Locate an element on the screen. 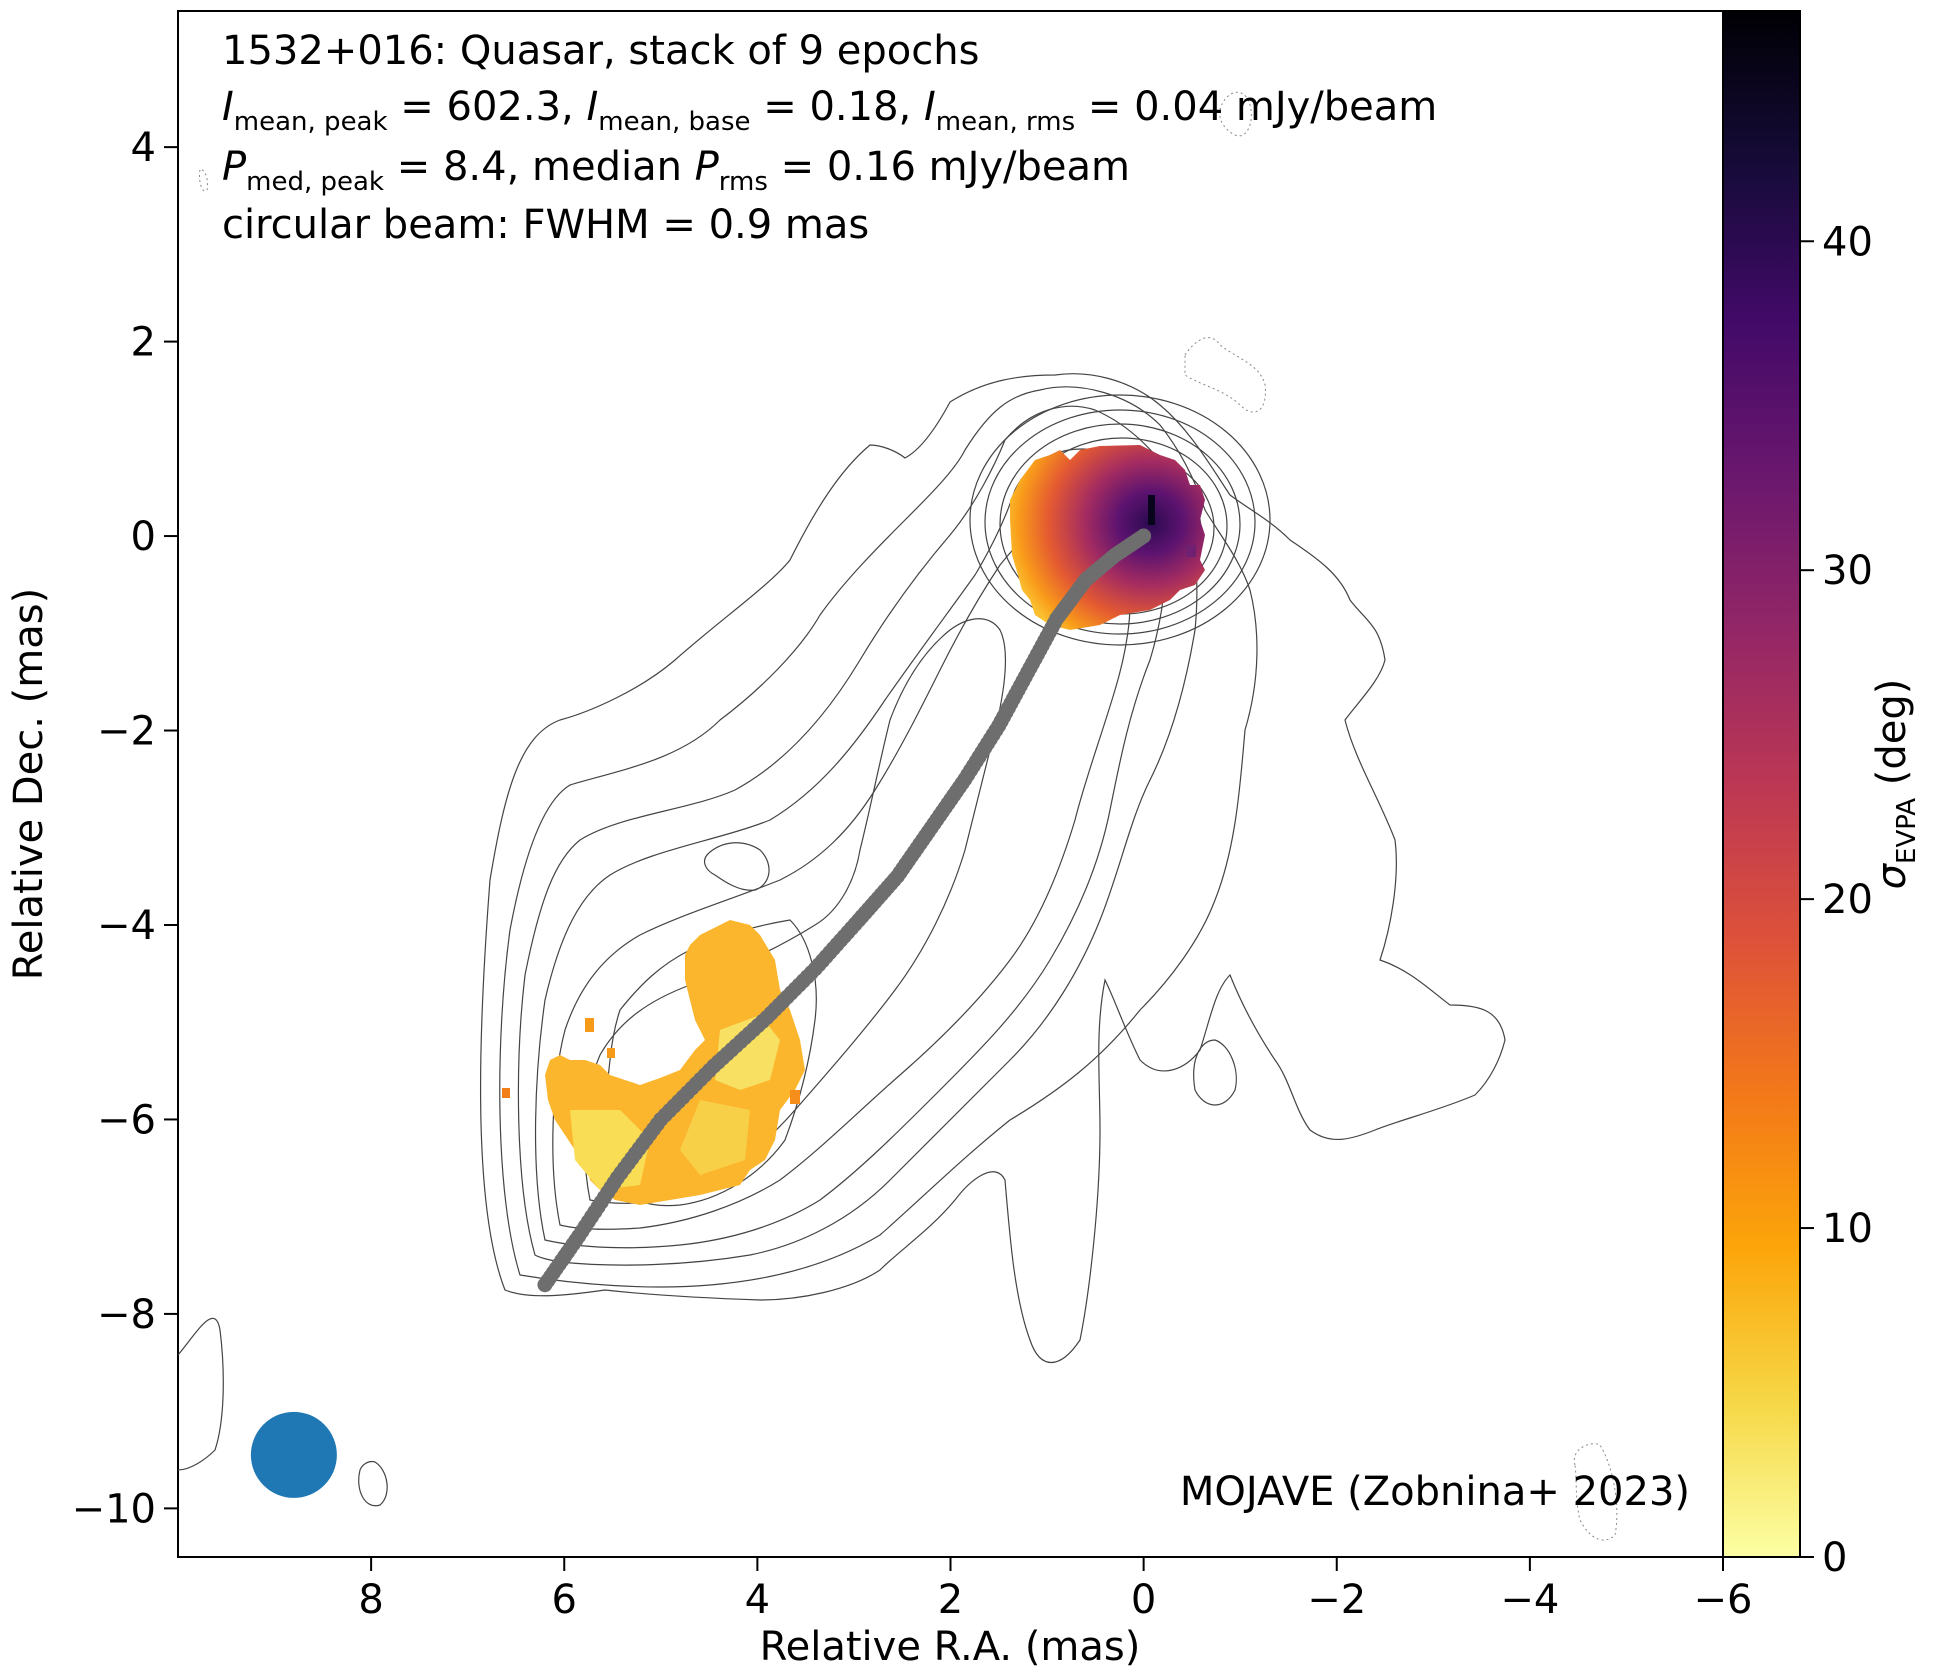  jet-orange-pixel is located at coordinates (506, 1093).